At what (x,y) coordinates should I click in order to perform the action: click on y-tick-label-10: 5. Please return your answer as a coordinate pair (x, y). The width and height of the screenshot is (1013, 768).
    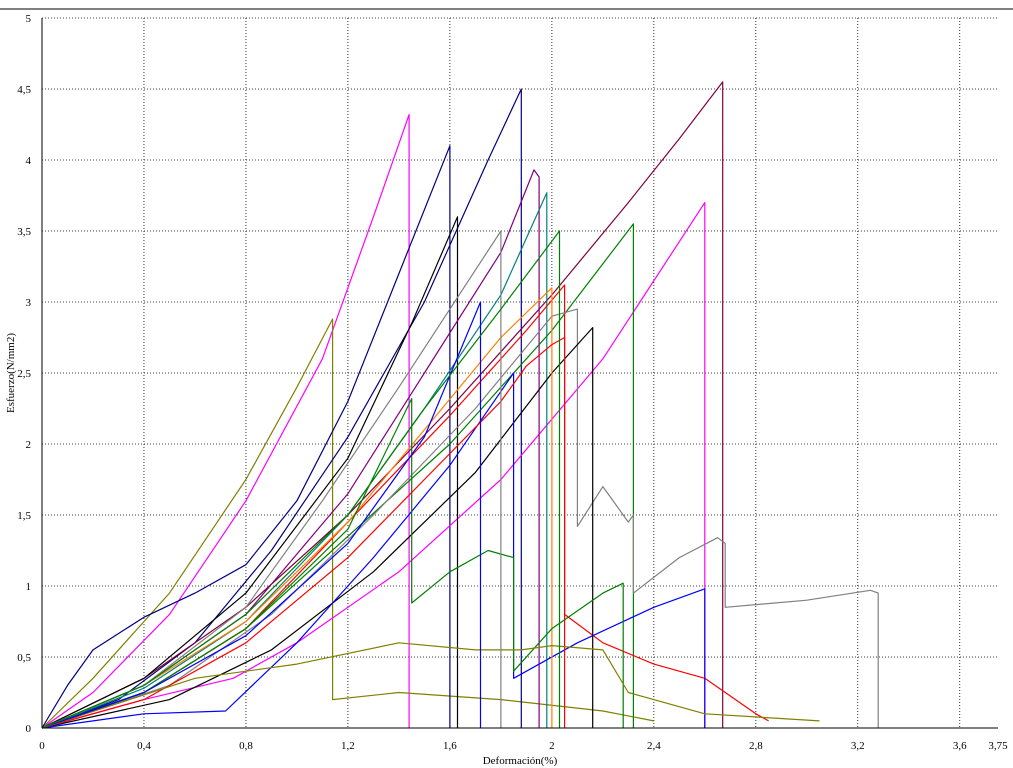
    Looking at the image, I should click on (29, 19).